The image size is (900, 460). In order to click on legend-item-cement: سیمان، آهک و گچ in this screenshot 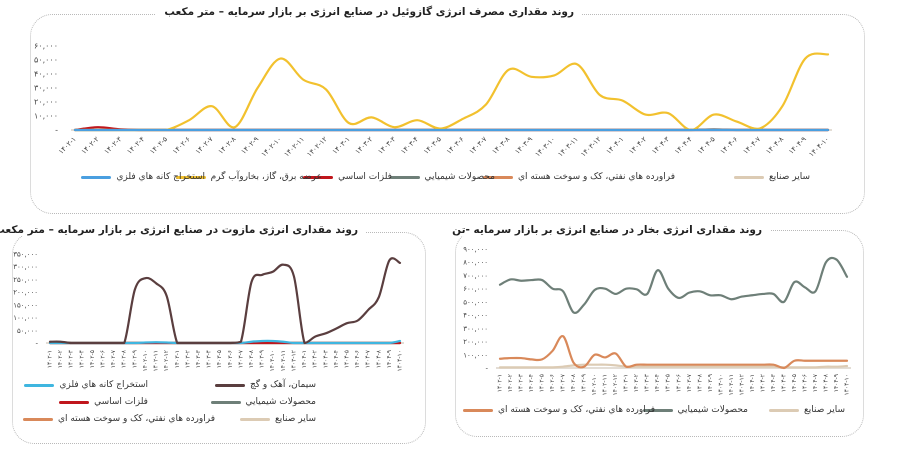, I will do `click(265, 385)`.